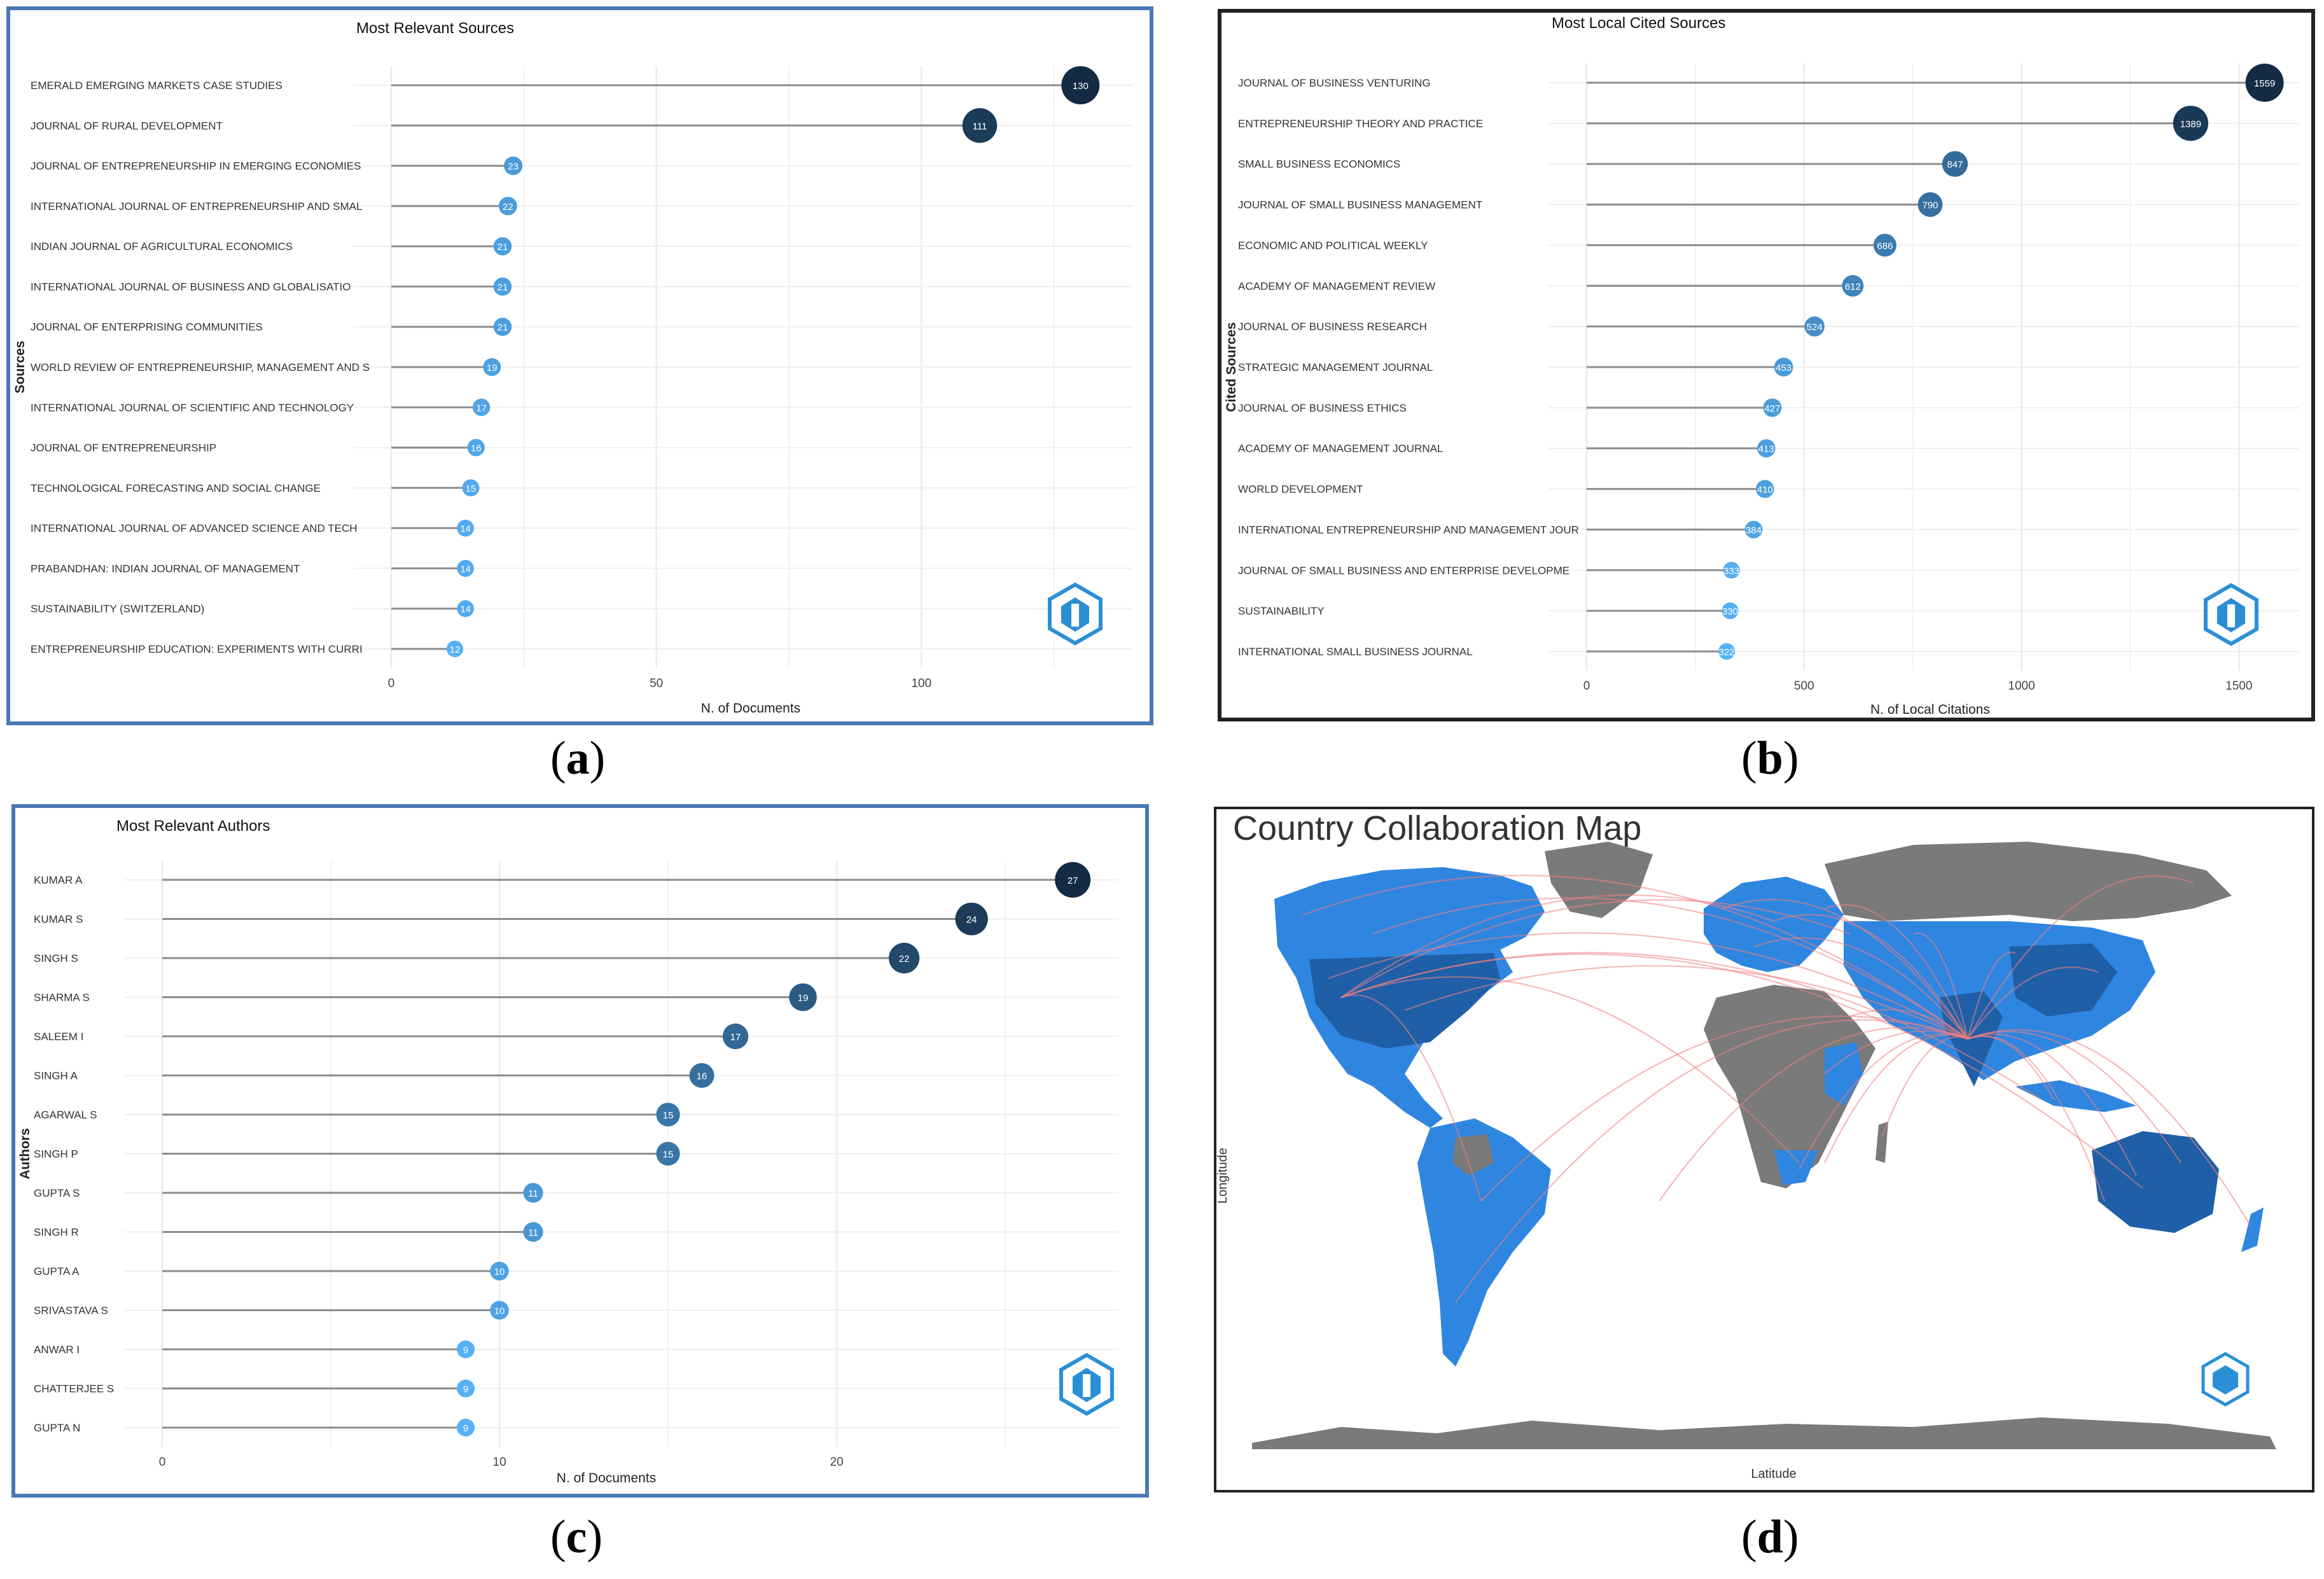 Image resolution: width=2324 pixels, height=1579 pixels. I want to click on x-tick-label: 1000, so click(2021, 686).